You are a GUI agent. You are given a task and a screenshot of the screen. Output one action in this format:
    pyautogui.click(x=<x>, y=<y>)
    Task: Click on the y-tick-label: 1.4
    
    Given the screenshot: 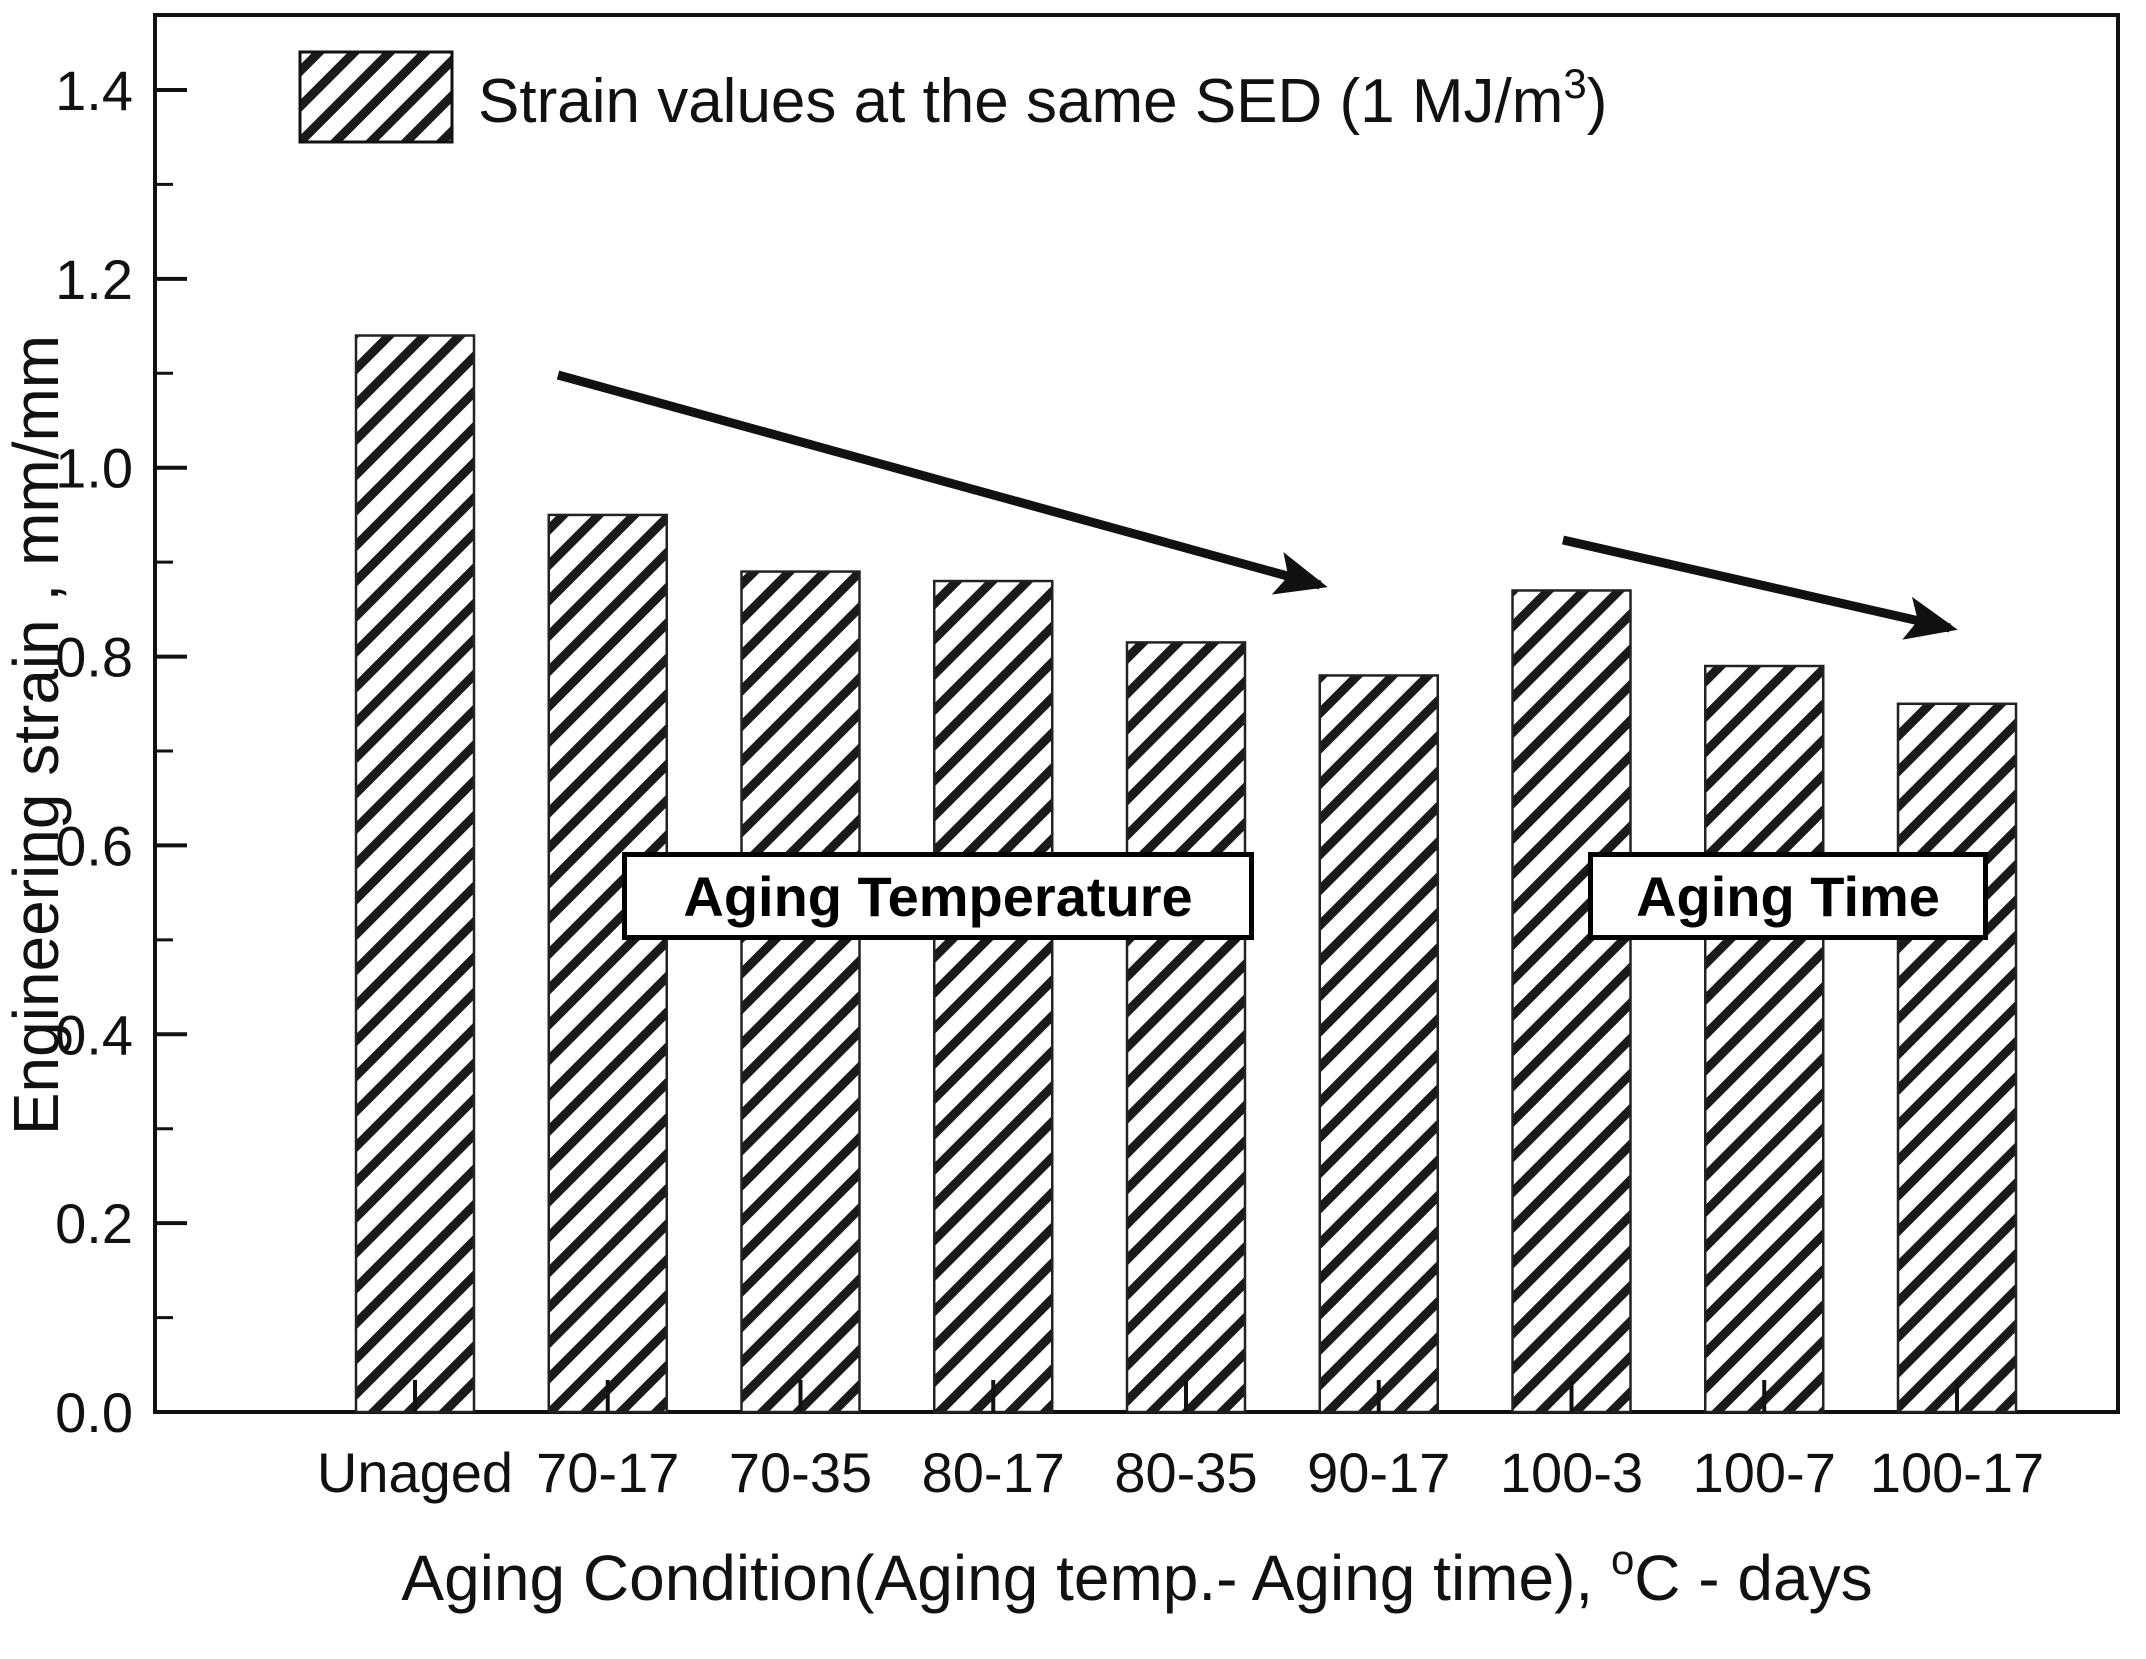 What is the action you would take?
    pyautogui.click(x=94, y=90)
    